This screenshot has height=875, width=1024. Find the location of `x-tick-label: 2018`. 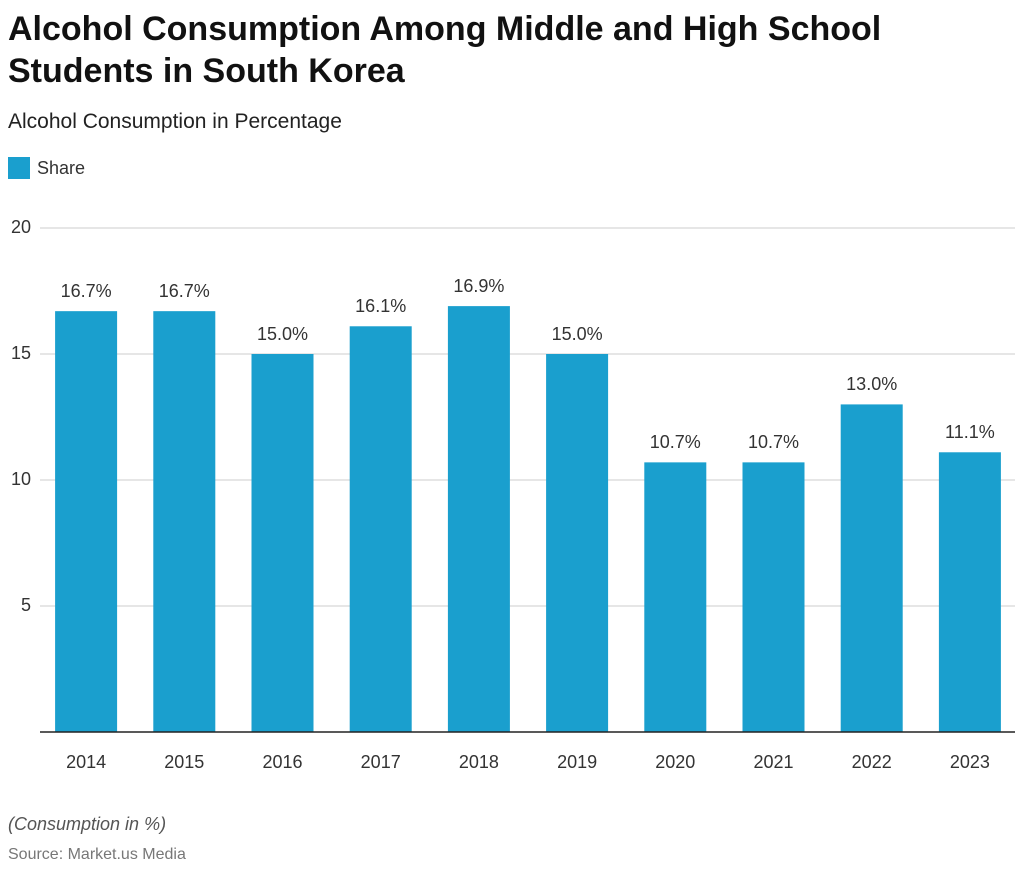

x-tick-label: 2018 is located at coordinates (479, 762).